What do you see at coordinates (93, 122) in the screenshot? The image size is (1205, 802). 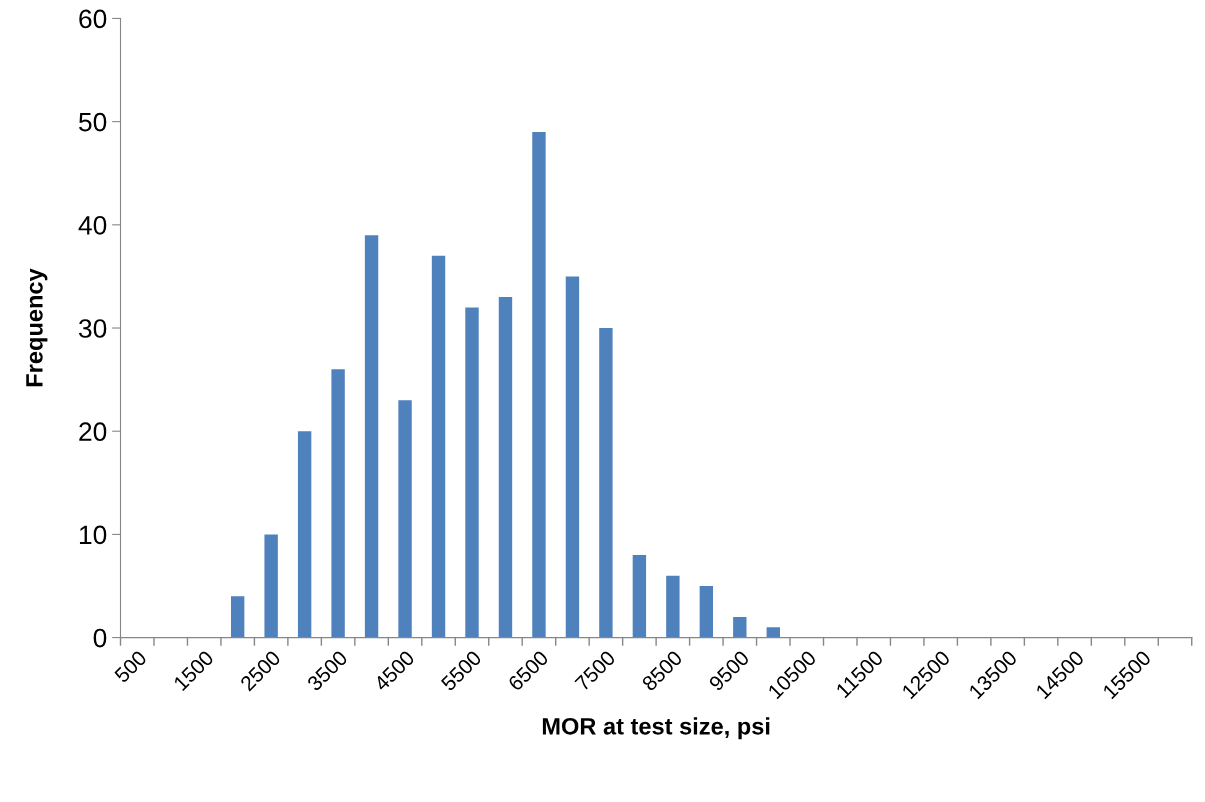 I see `y-tick-label: 50` at bounding box center [93, 122].